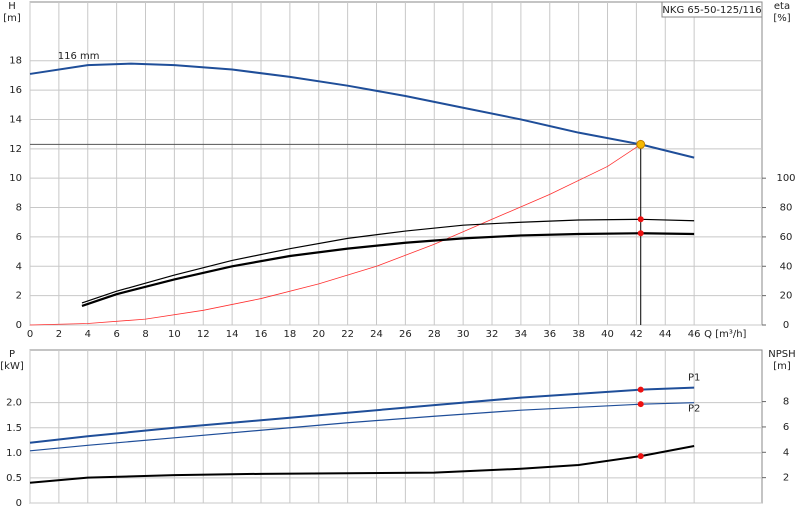  I want to click on x-tick-label: 28, so click(434, 334).